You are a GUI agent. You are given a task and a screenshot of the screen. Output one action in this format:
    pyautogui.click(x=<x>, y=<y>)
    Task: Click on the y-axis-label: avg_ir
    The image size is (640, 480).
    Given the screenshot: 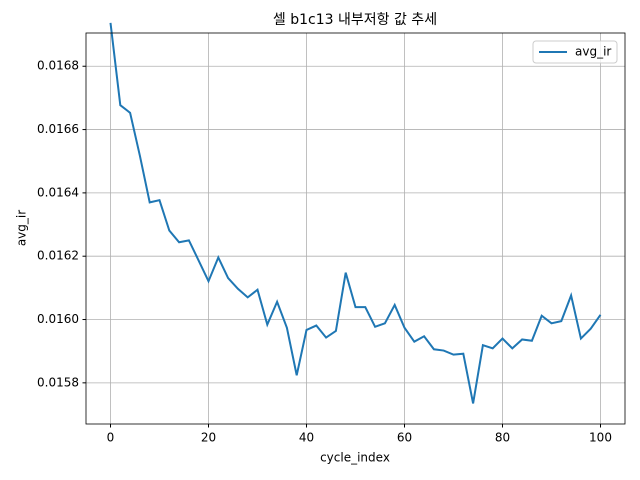 What is the action you would take?
    pyautogui.click(x=22, y=228)
    